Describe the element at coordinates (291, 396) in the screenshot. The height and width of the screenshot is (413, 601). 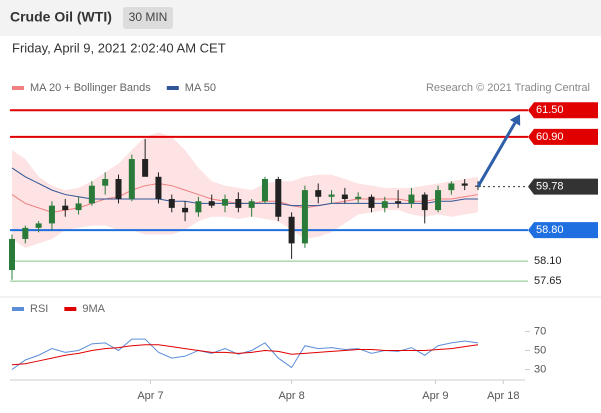
I see `x-tick-label: Apr 8` at that location.